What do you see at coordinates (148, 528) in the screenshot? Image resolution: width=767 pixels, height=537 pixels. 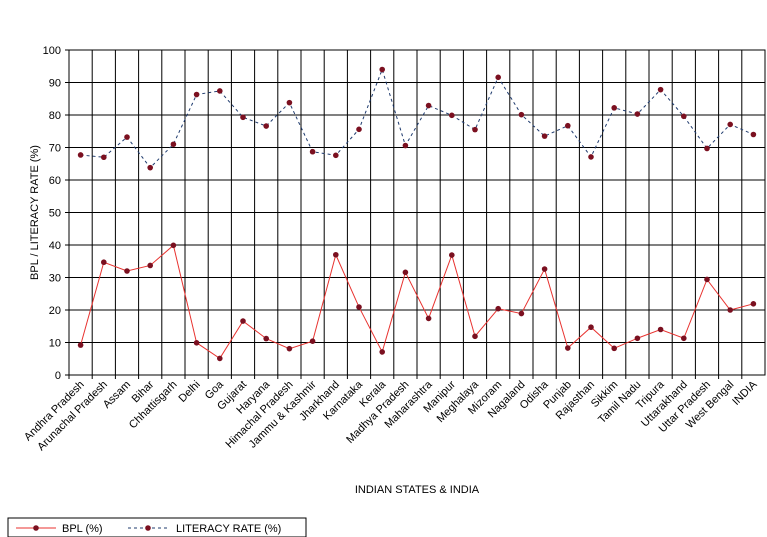 I see `legend-marker-literacy` at bounding box center [148, 528].